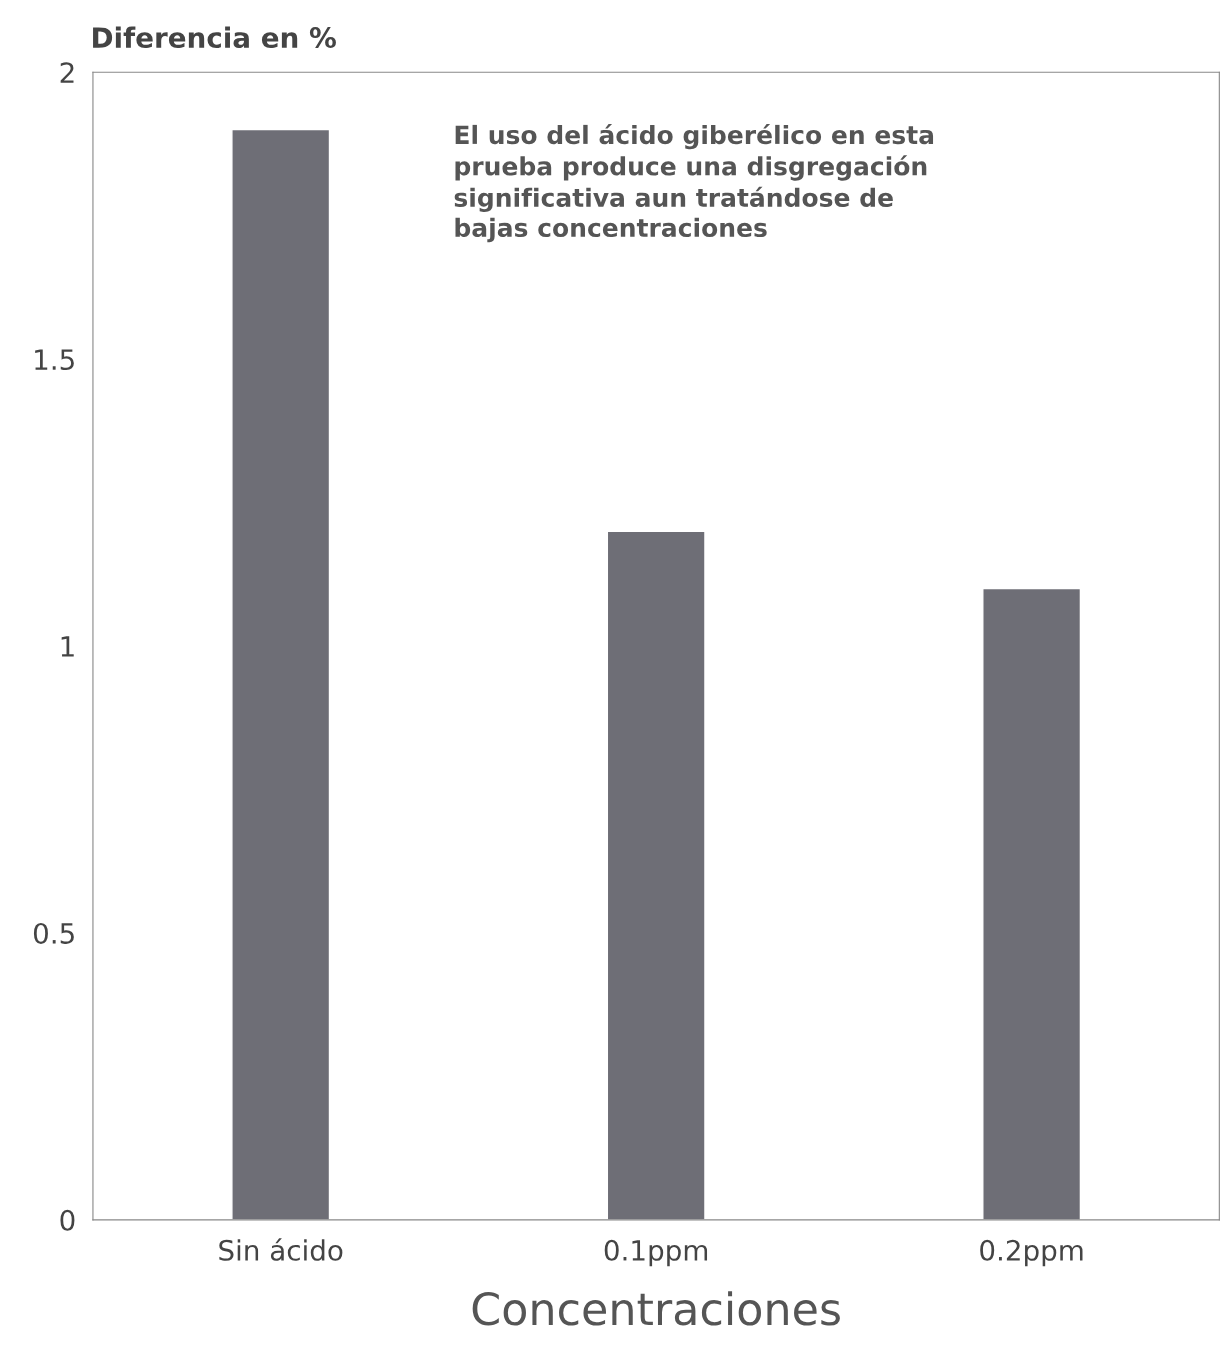 The image size is (1223, 1363). I want to click on y-tick-label: 2, so click(67, 72).